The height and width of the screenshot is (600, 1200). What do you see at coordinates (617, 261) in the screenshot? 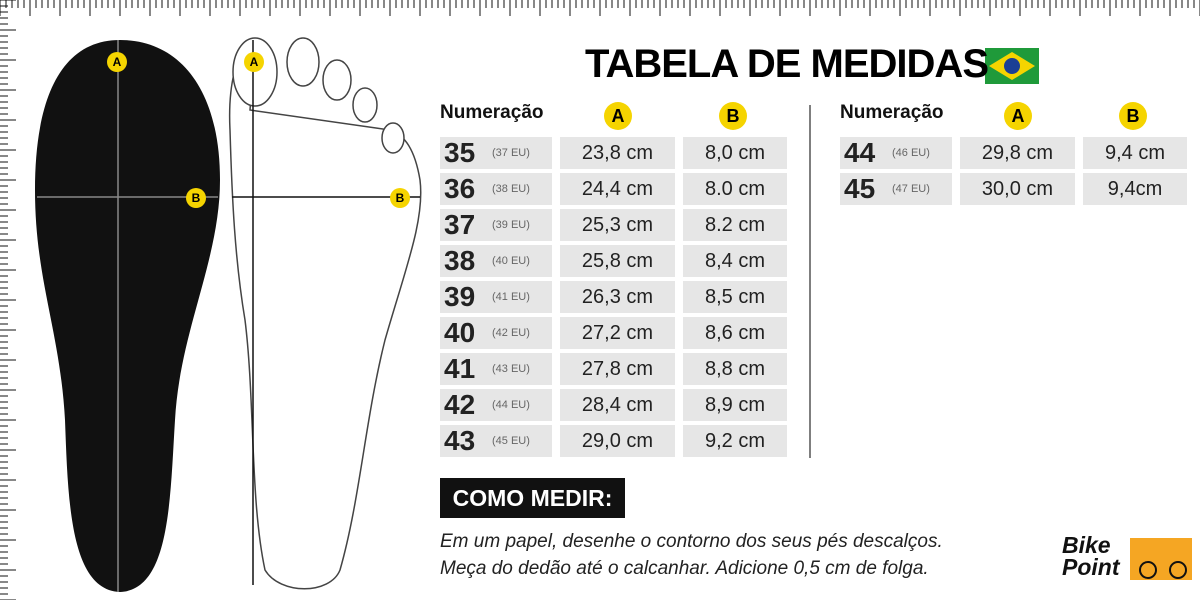
I see `length-a: 25,8 cm` at bounding box center [617, 261].